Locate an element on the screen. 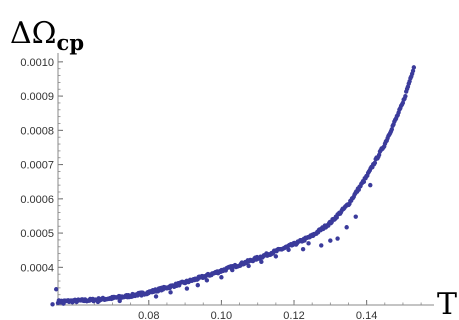 The image size is (459, 320). x-axis-title: T is located at coordinates (447, 303).